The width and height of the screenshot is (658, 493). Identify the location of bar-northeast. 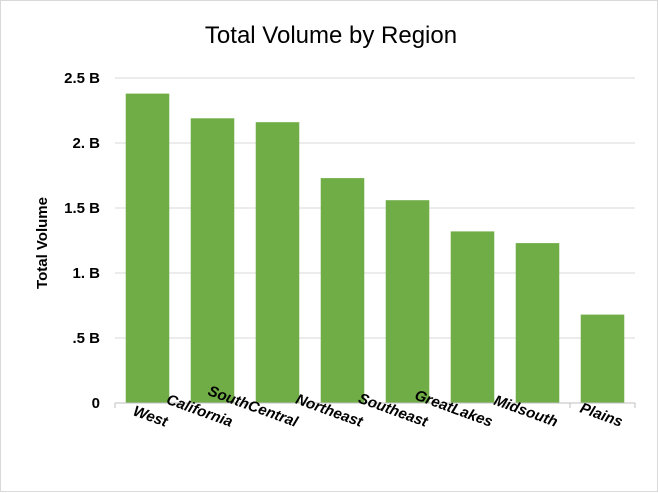
(342, 290).